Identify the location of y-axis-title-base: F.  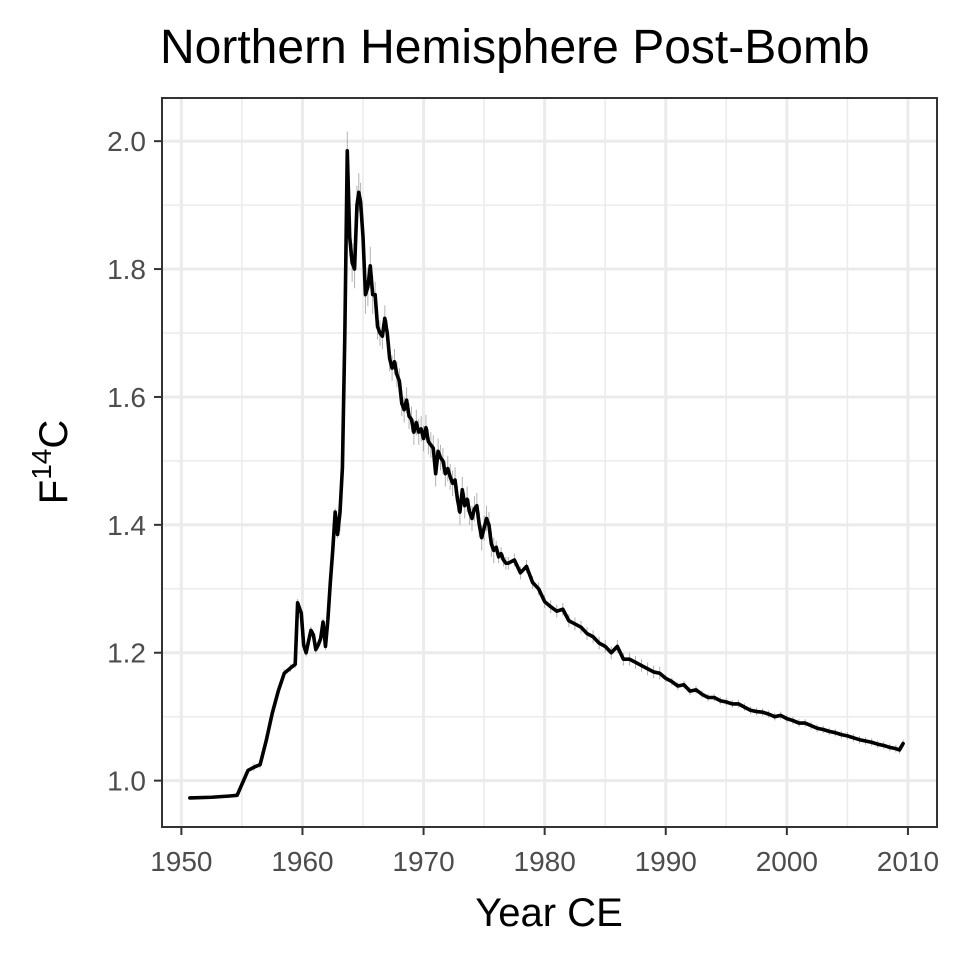
(54, 492).